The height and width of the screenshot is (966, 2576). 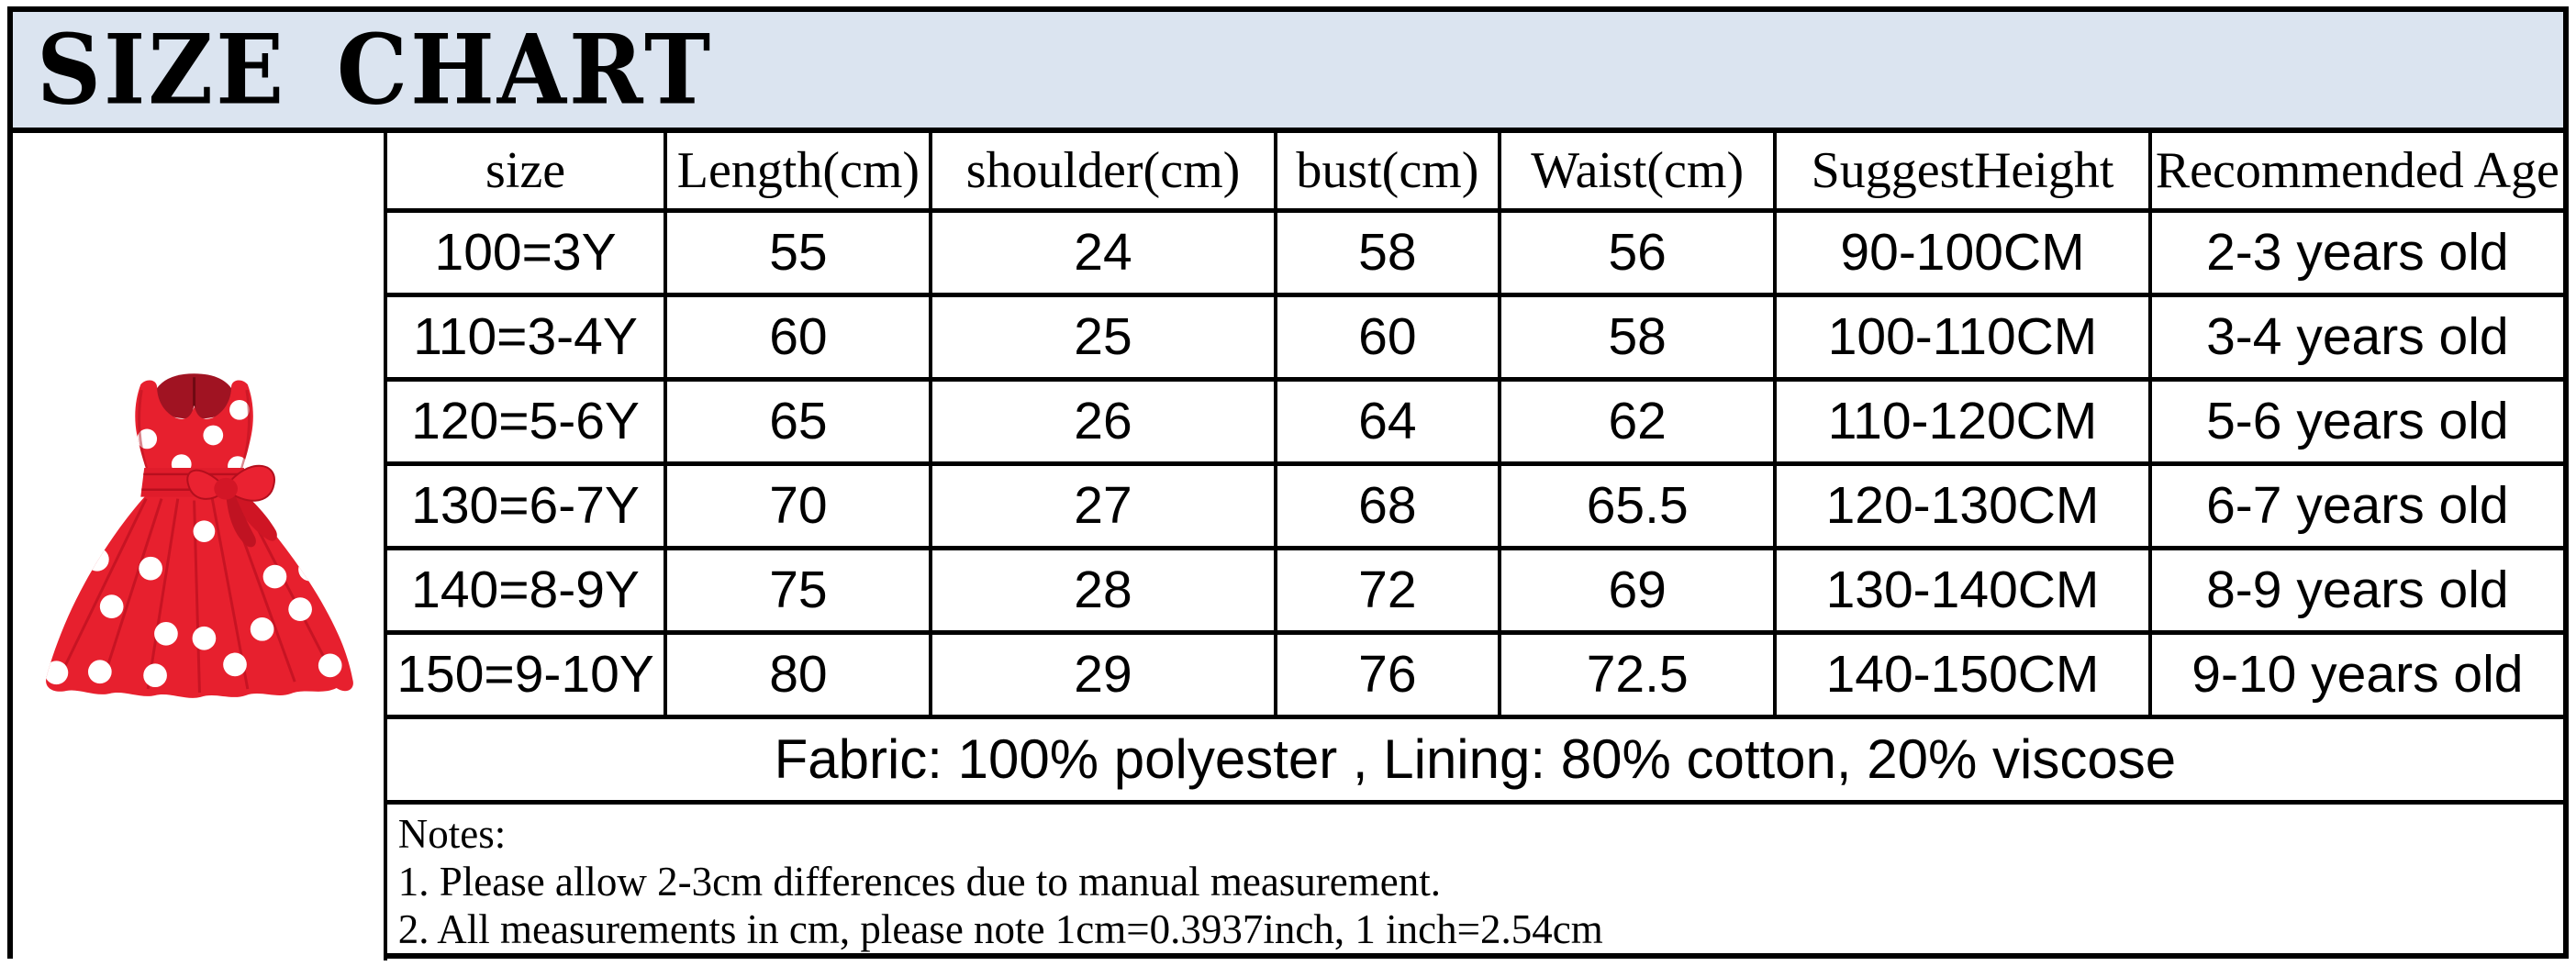 What do you see at coordinates (798, 171) in the screenshot?
I see `col-header-length: Length(cm)` at bounding box center [798, 171].